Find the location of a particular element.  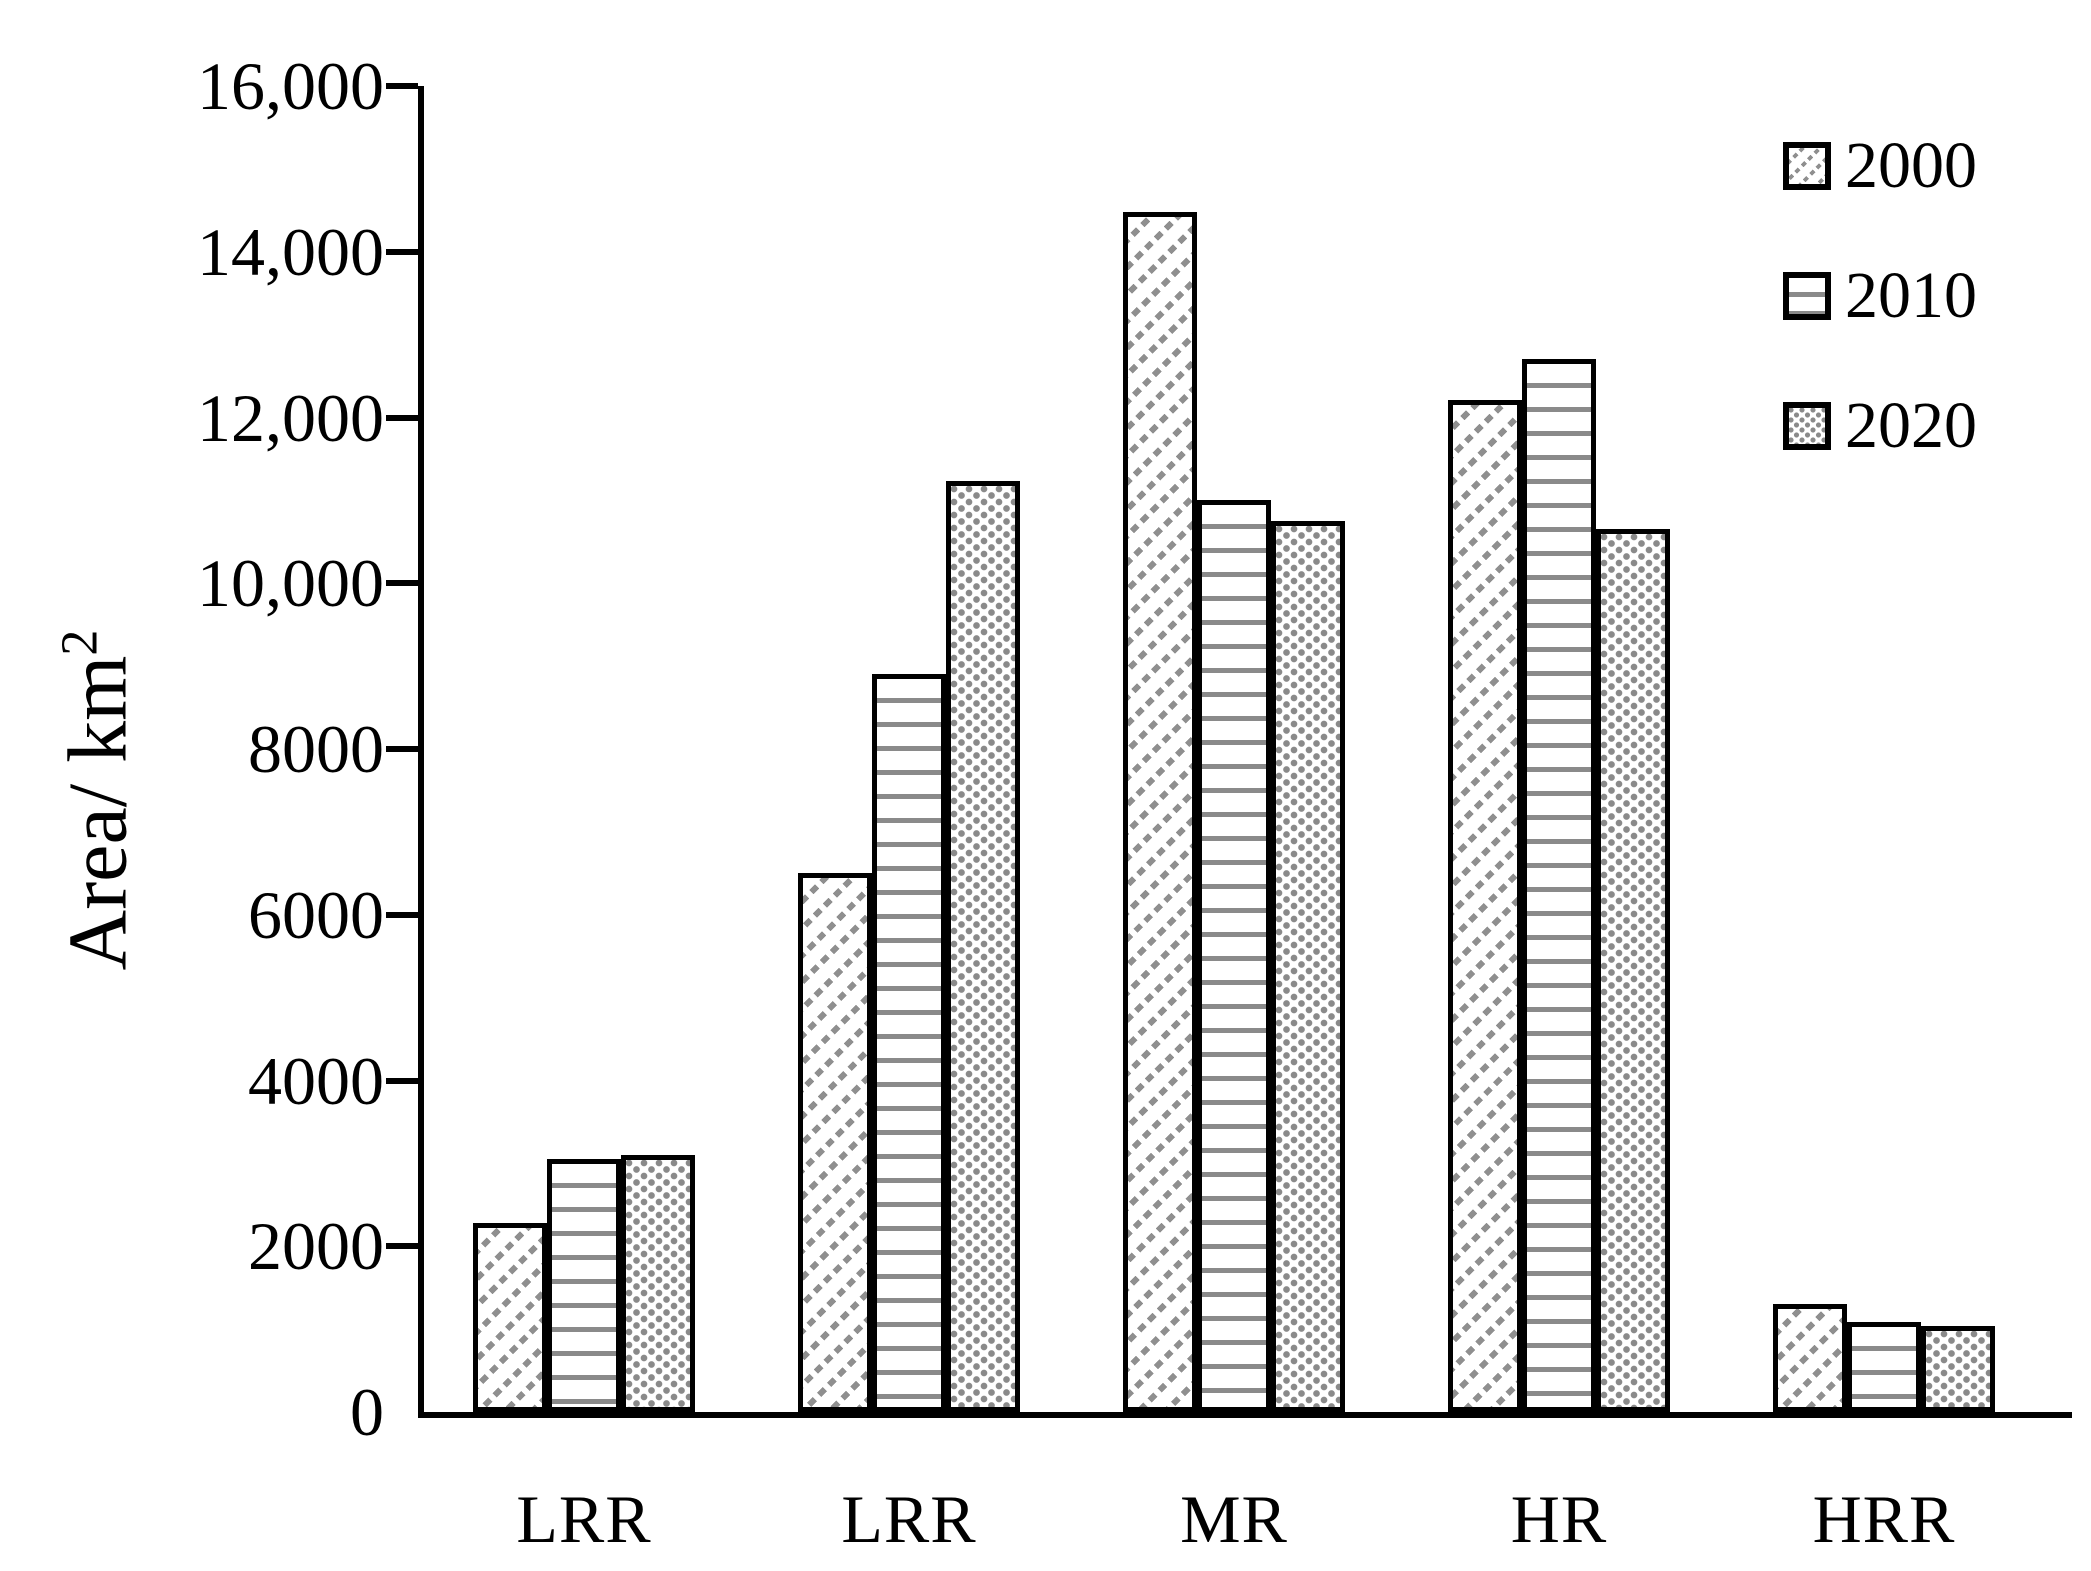

y-axis-tick-10,000 is located at coordinates (402, 583).